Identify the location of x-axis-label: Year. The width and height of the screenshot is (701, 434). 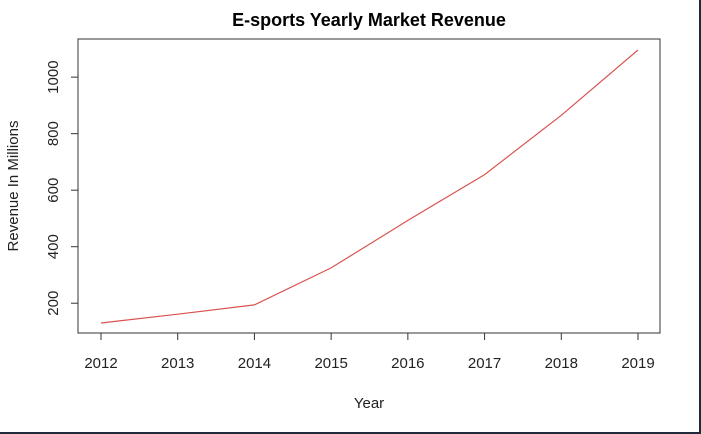
(369, 403).